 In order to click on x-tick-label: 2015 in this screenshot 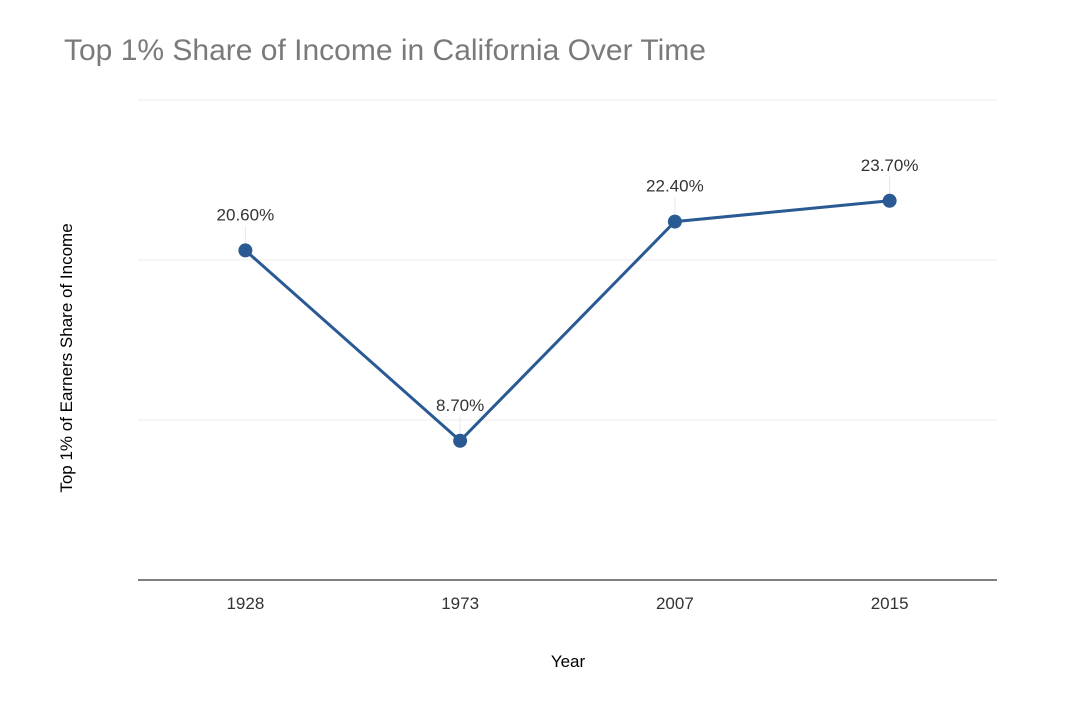, I will do `click(890, 603)`.